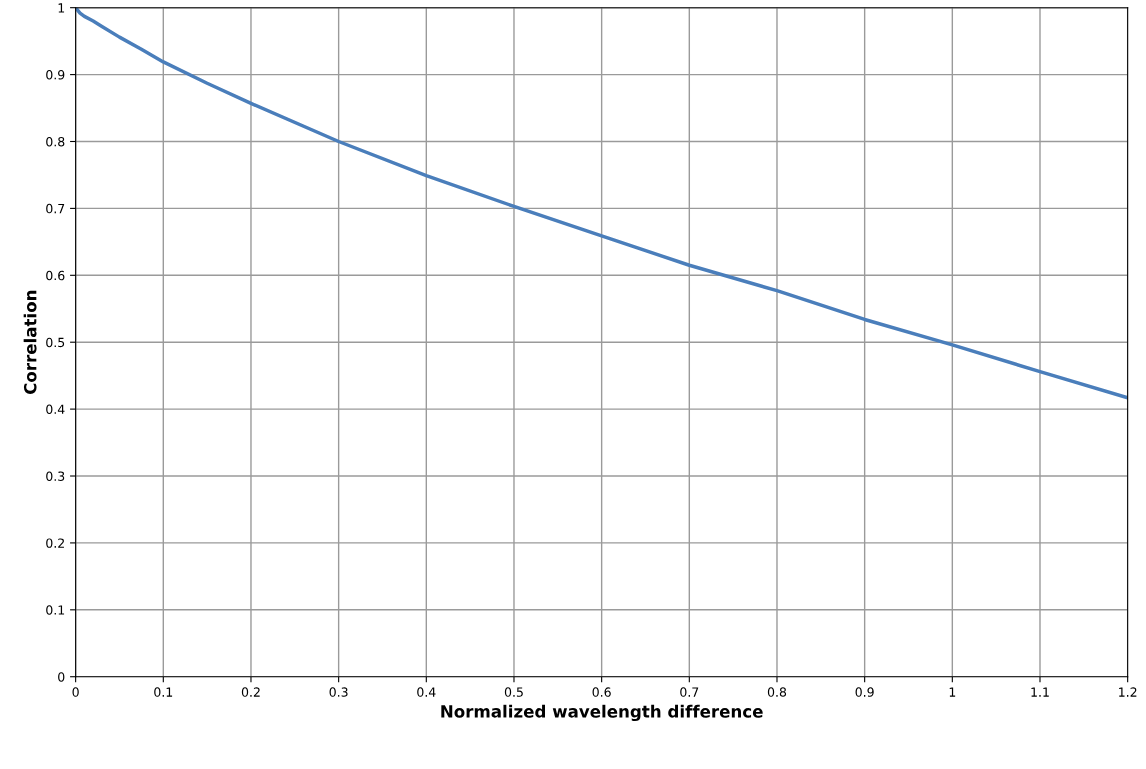  Describe the element at coordinates (602, 713) in the screenshot. I see `x-axis-title: Normalized wavelength difference` at that location.